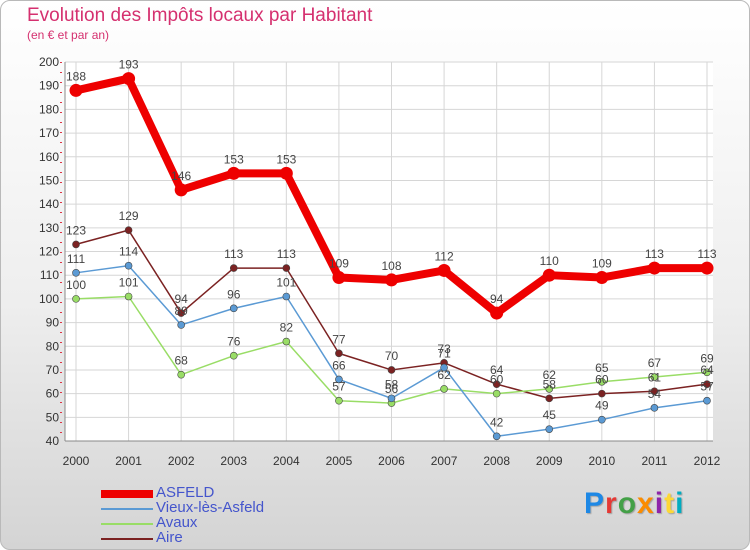 This screenshot has height=550, width=750. Describe the element at coordinates (49, 299) in the screenshot. I see `y-tick-label: 100` at that location.